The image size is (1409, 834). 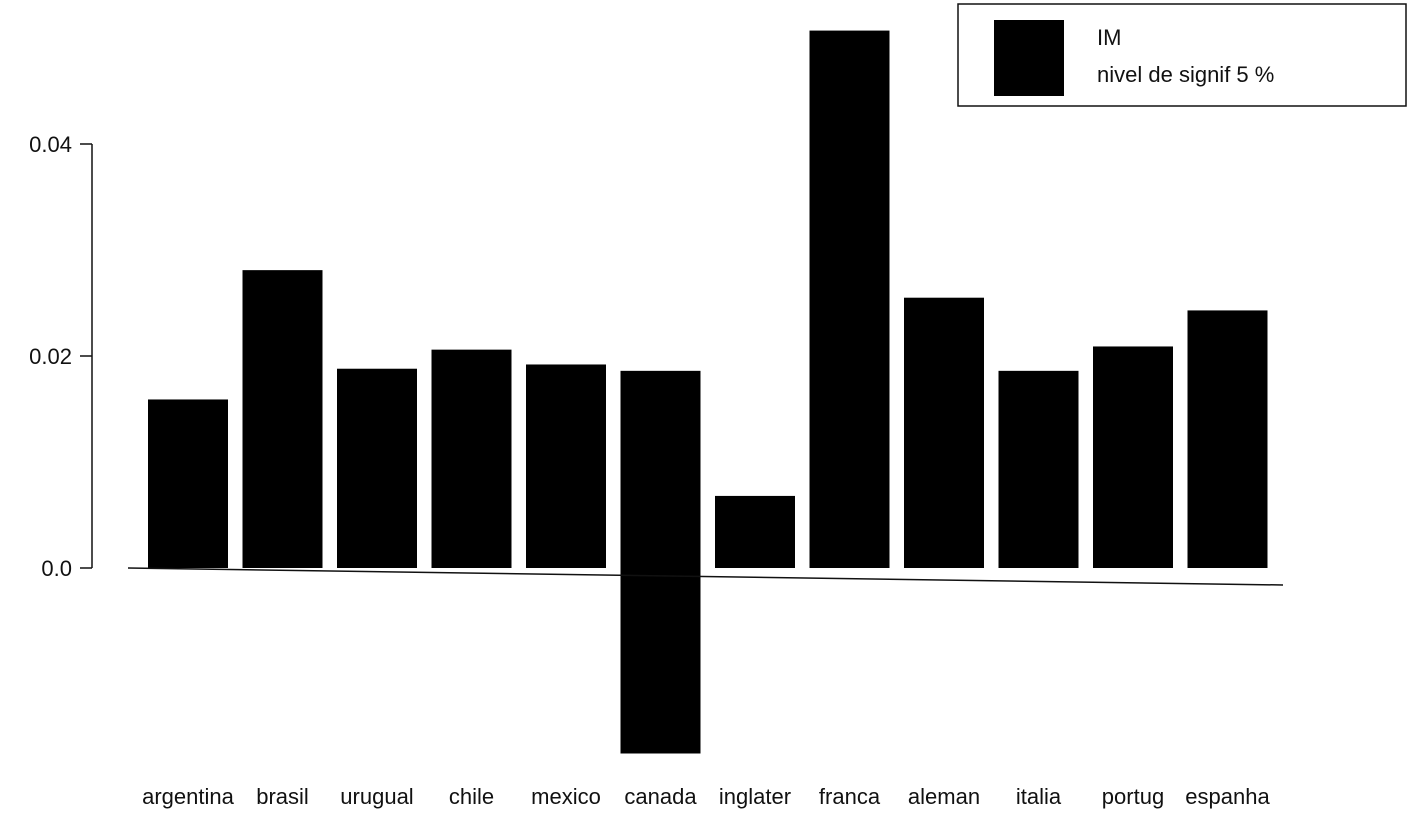 What do you see at coordinates (1185, 74) in the screenshot?
I see `legend-label-signif: nivel de signif 5 %` at bounding box center [1185, 74].